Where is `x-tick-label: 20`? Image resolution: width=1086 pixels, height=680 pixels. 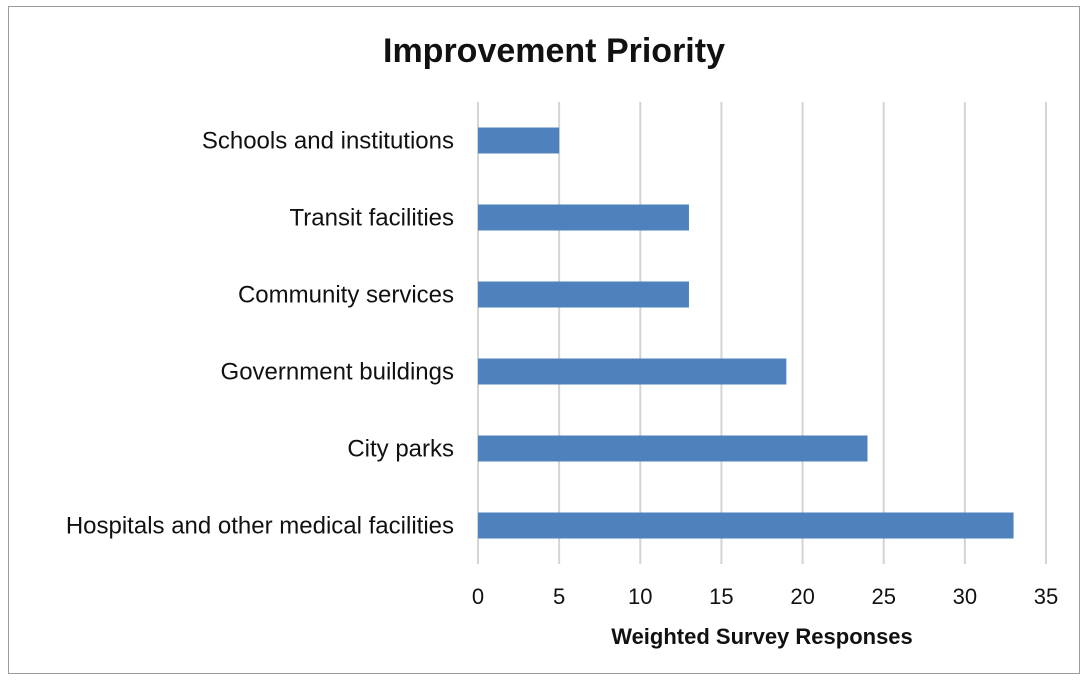
x-tick-label: 20 is located at coordinates (802, 596).